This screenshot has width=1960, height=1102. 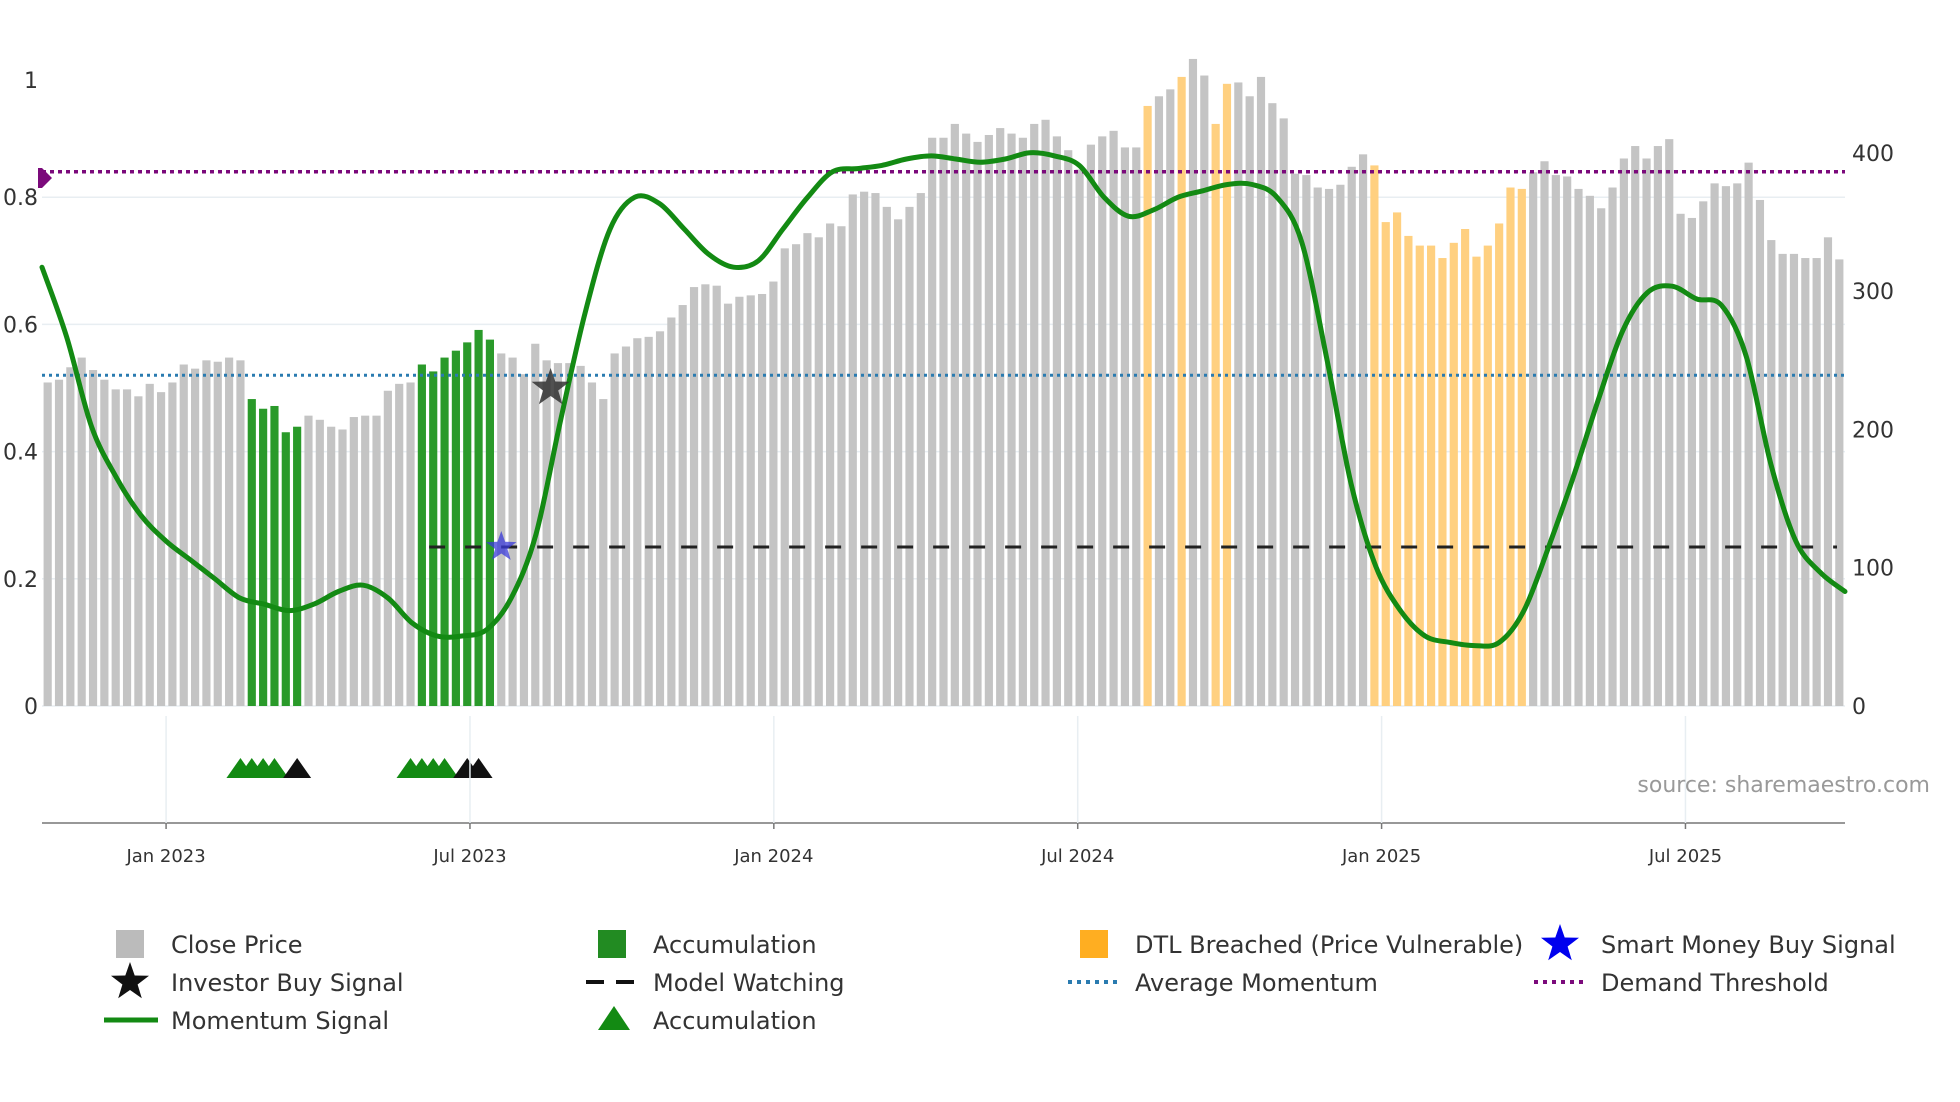 I want to click on left-axis-tick: 1, so click(x=31, y=81).